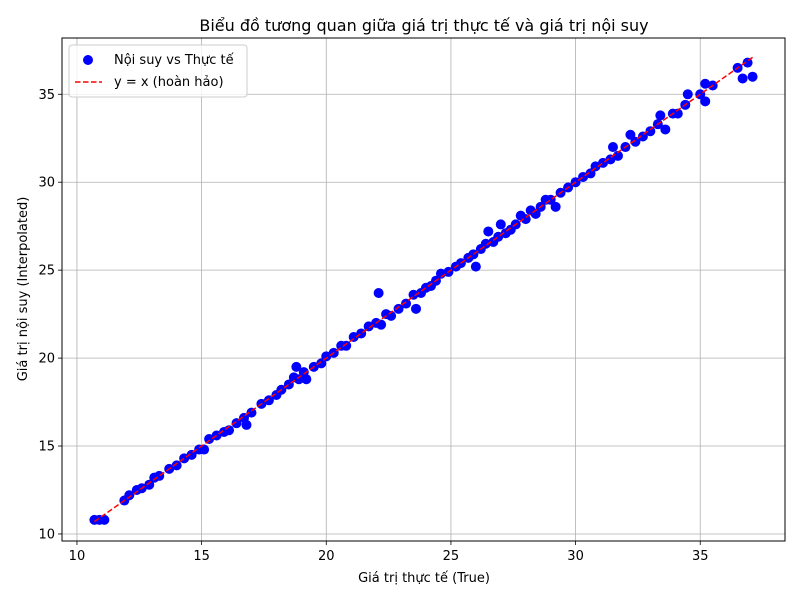  I want to click on x-axis: 10 15 20 25 30 35, so click(389, 552).